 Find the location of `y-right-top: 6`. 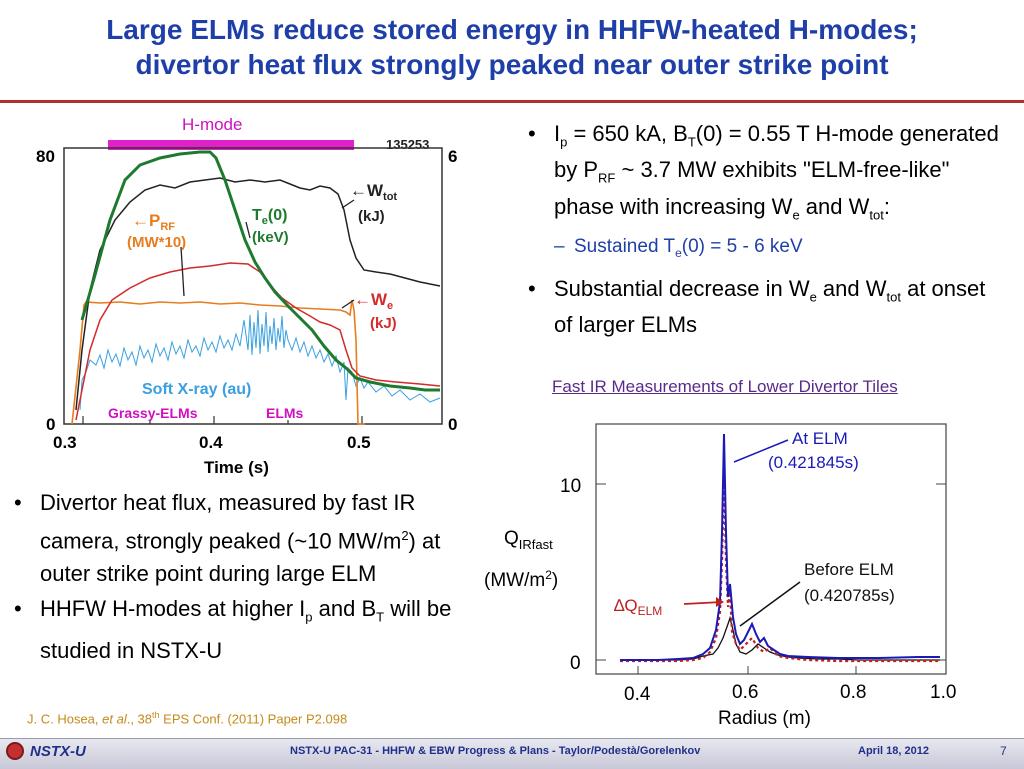

y-right-top: 6 is located at coordinates (452, 156).